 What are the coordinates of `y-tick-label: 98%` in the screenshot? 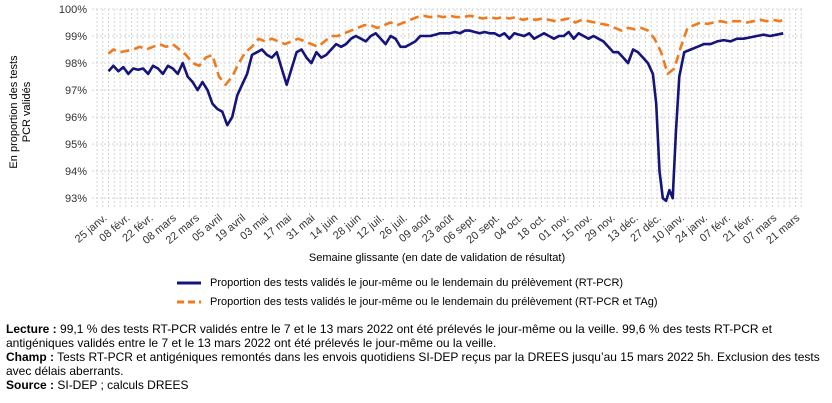 It's located at (76, 64).